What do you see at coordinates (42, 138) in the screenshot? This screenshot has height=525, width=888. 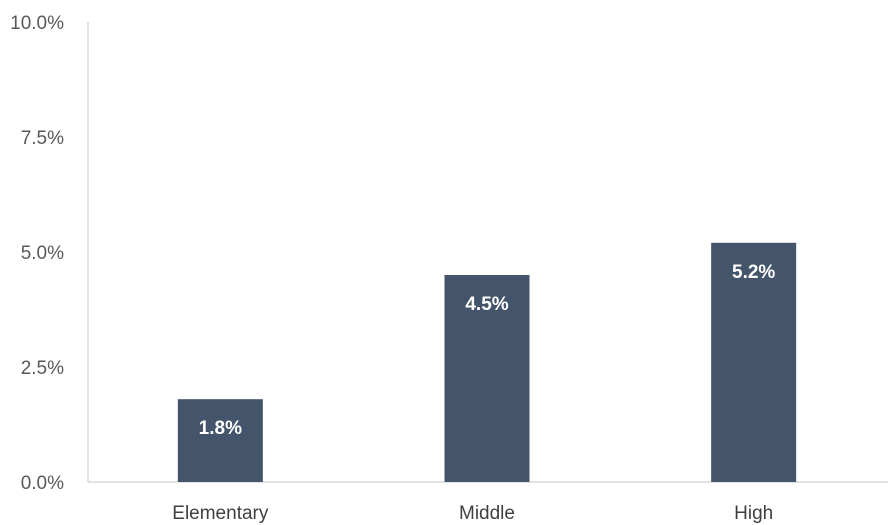 I see `y-tick-label: 7.5%` at bounding box center [42, 138].